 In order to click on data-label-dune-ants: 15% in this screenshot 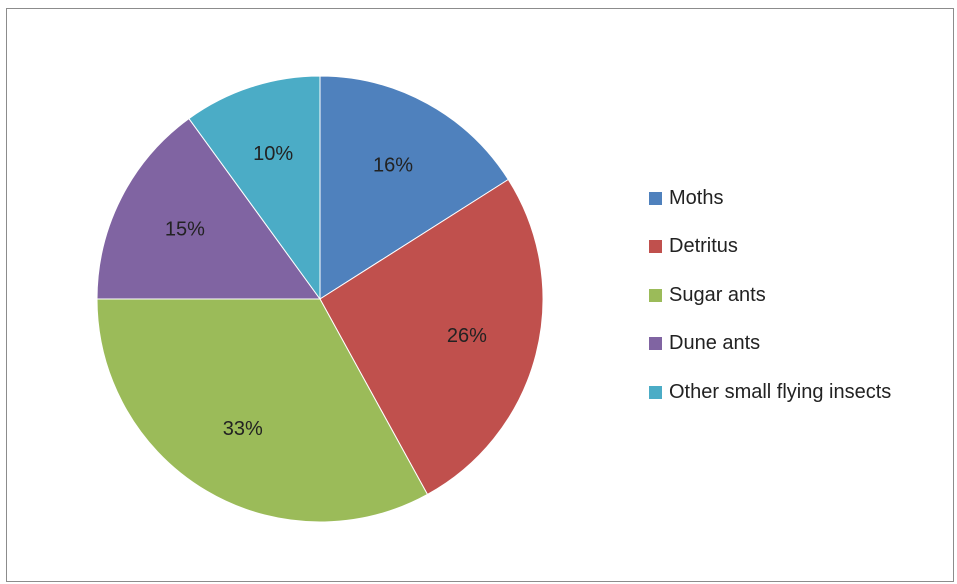, I will do `click(185, 229)`.